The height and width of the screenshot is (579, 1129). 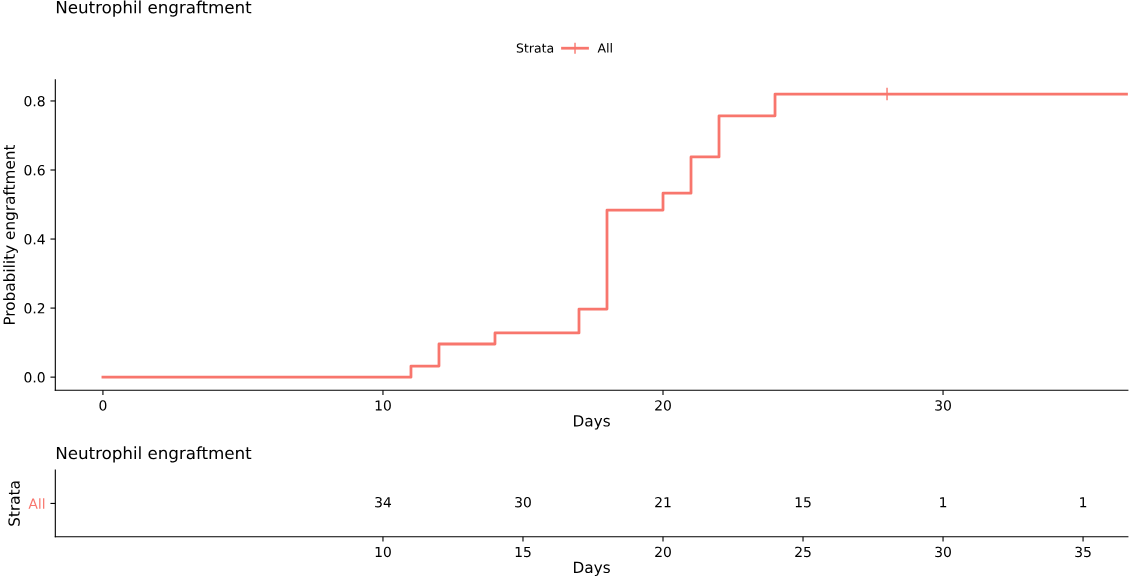 I want to click on y-axis-title: Strata, so click(x=14, y=503).